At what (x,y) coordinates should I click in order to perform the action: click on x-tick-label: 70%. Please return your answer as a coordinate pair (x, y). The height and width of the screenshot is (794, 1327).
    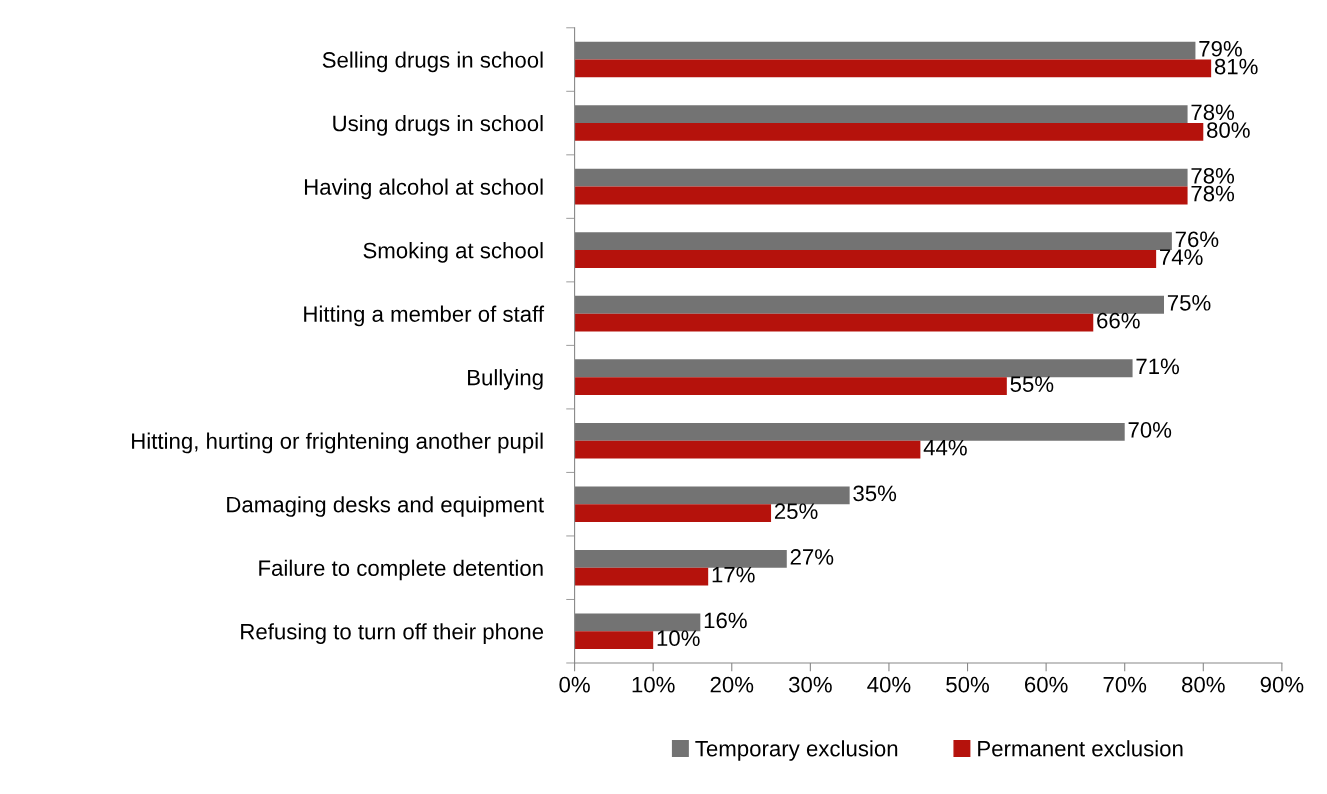
    Looking at the image, I should click on (1125, 684).